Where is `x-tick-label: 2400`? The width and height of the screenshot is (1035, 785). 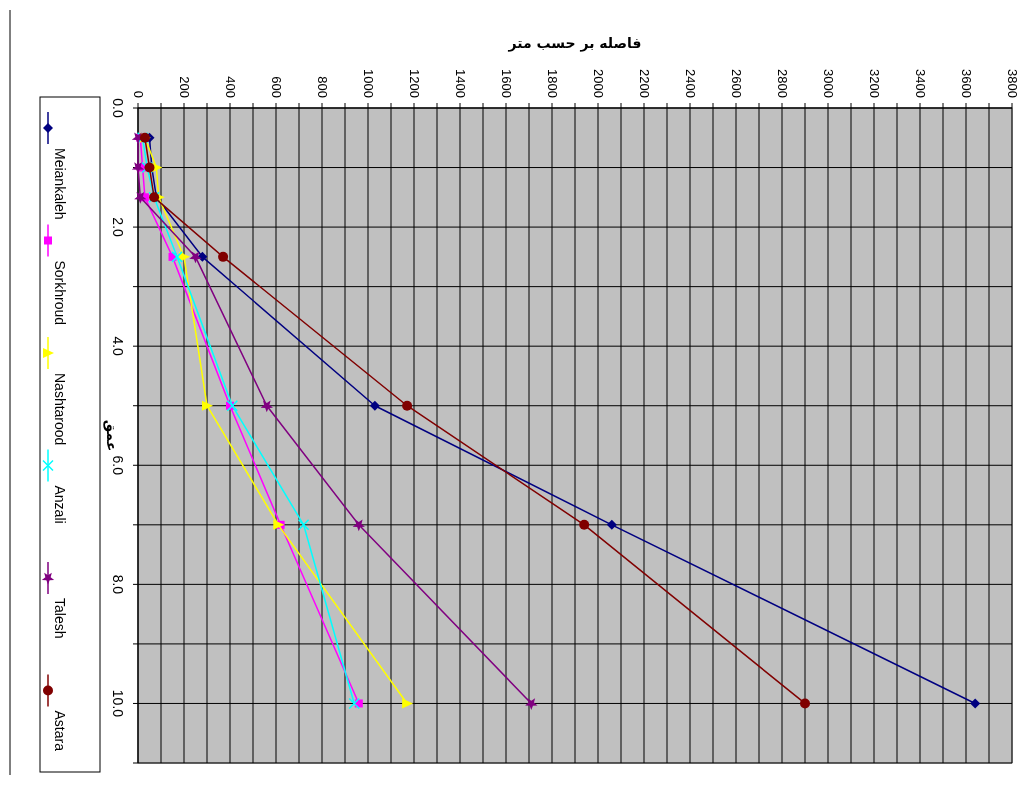 x-tick-label: 2400 is located at coordinates (690, 83).